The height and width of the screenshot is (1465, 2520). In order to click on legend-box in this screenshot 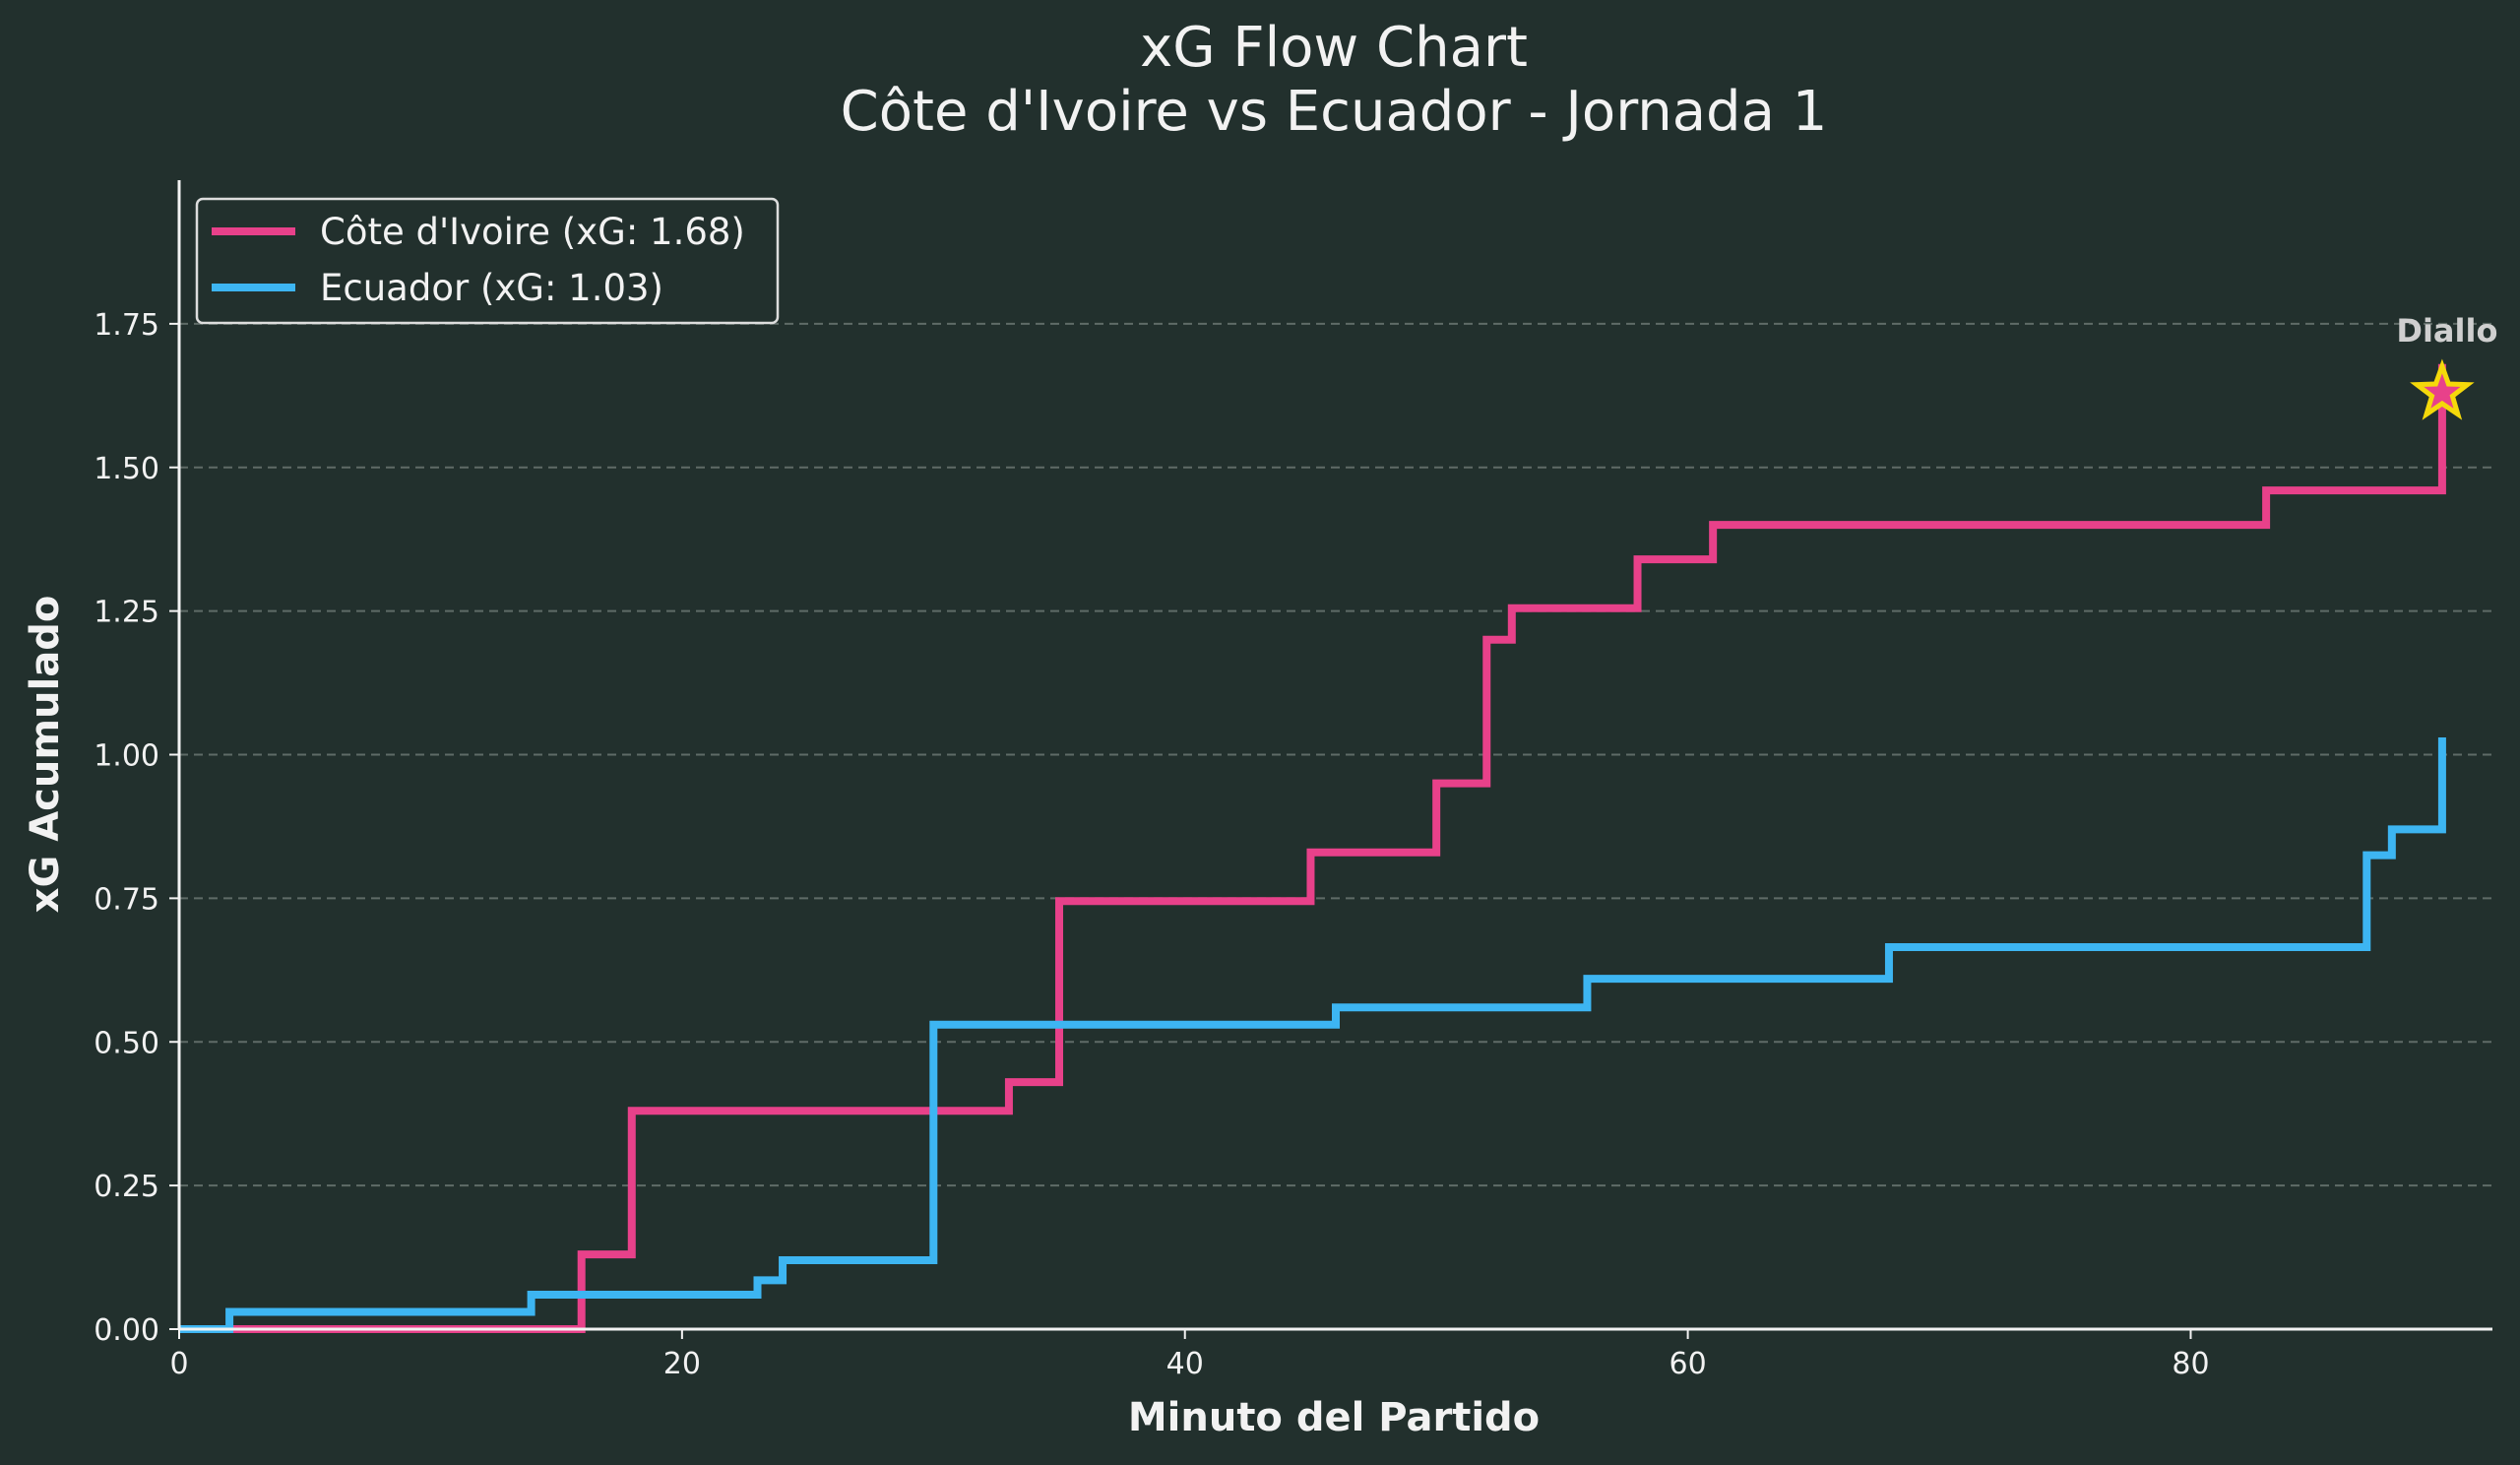, I will do `click(487, 261)`.